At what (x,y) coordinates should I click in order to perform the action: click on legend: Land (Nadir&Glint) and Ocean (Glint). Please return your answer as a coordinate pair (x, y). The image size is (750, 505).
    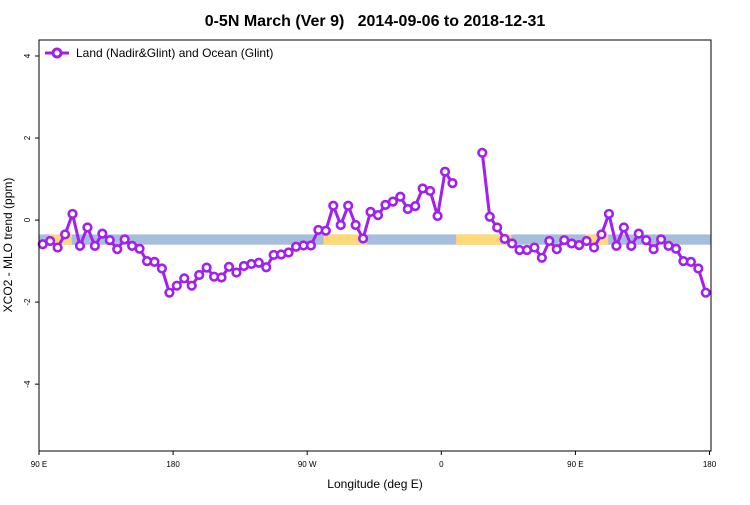
    Looking at the image, I should click on (159, 53).